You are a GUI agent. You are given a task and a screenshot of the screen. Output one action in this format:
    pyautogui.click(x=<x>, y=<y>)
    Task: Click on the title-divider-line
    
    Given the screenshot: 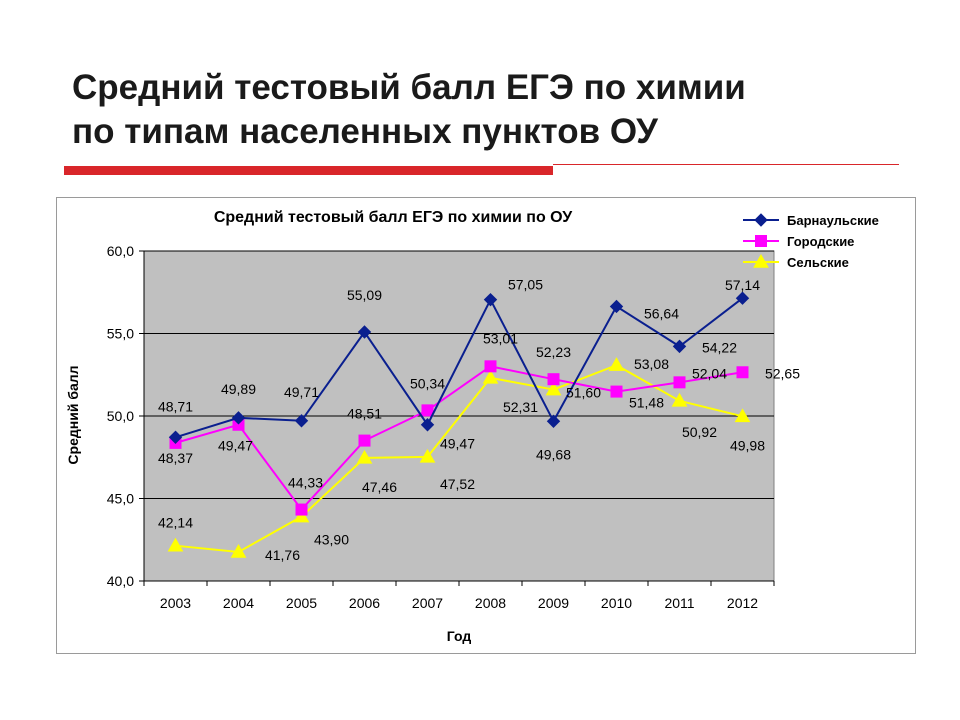 What is the action you would take?
    pyautogui.click(x=726, y=164)
    